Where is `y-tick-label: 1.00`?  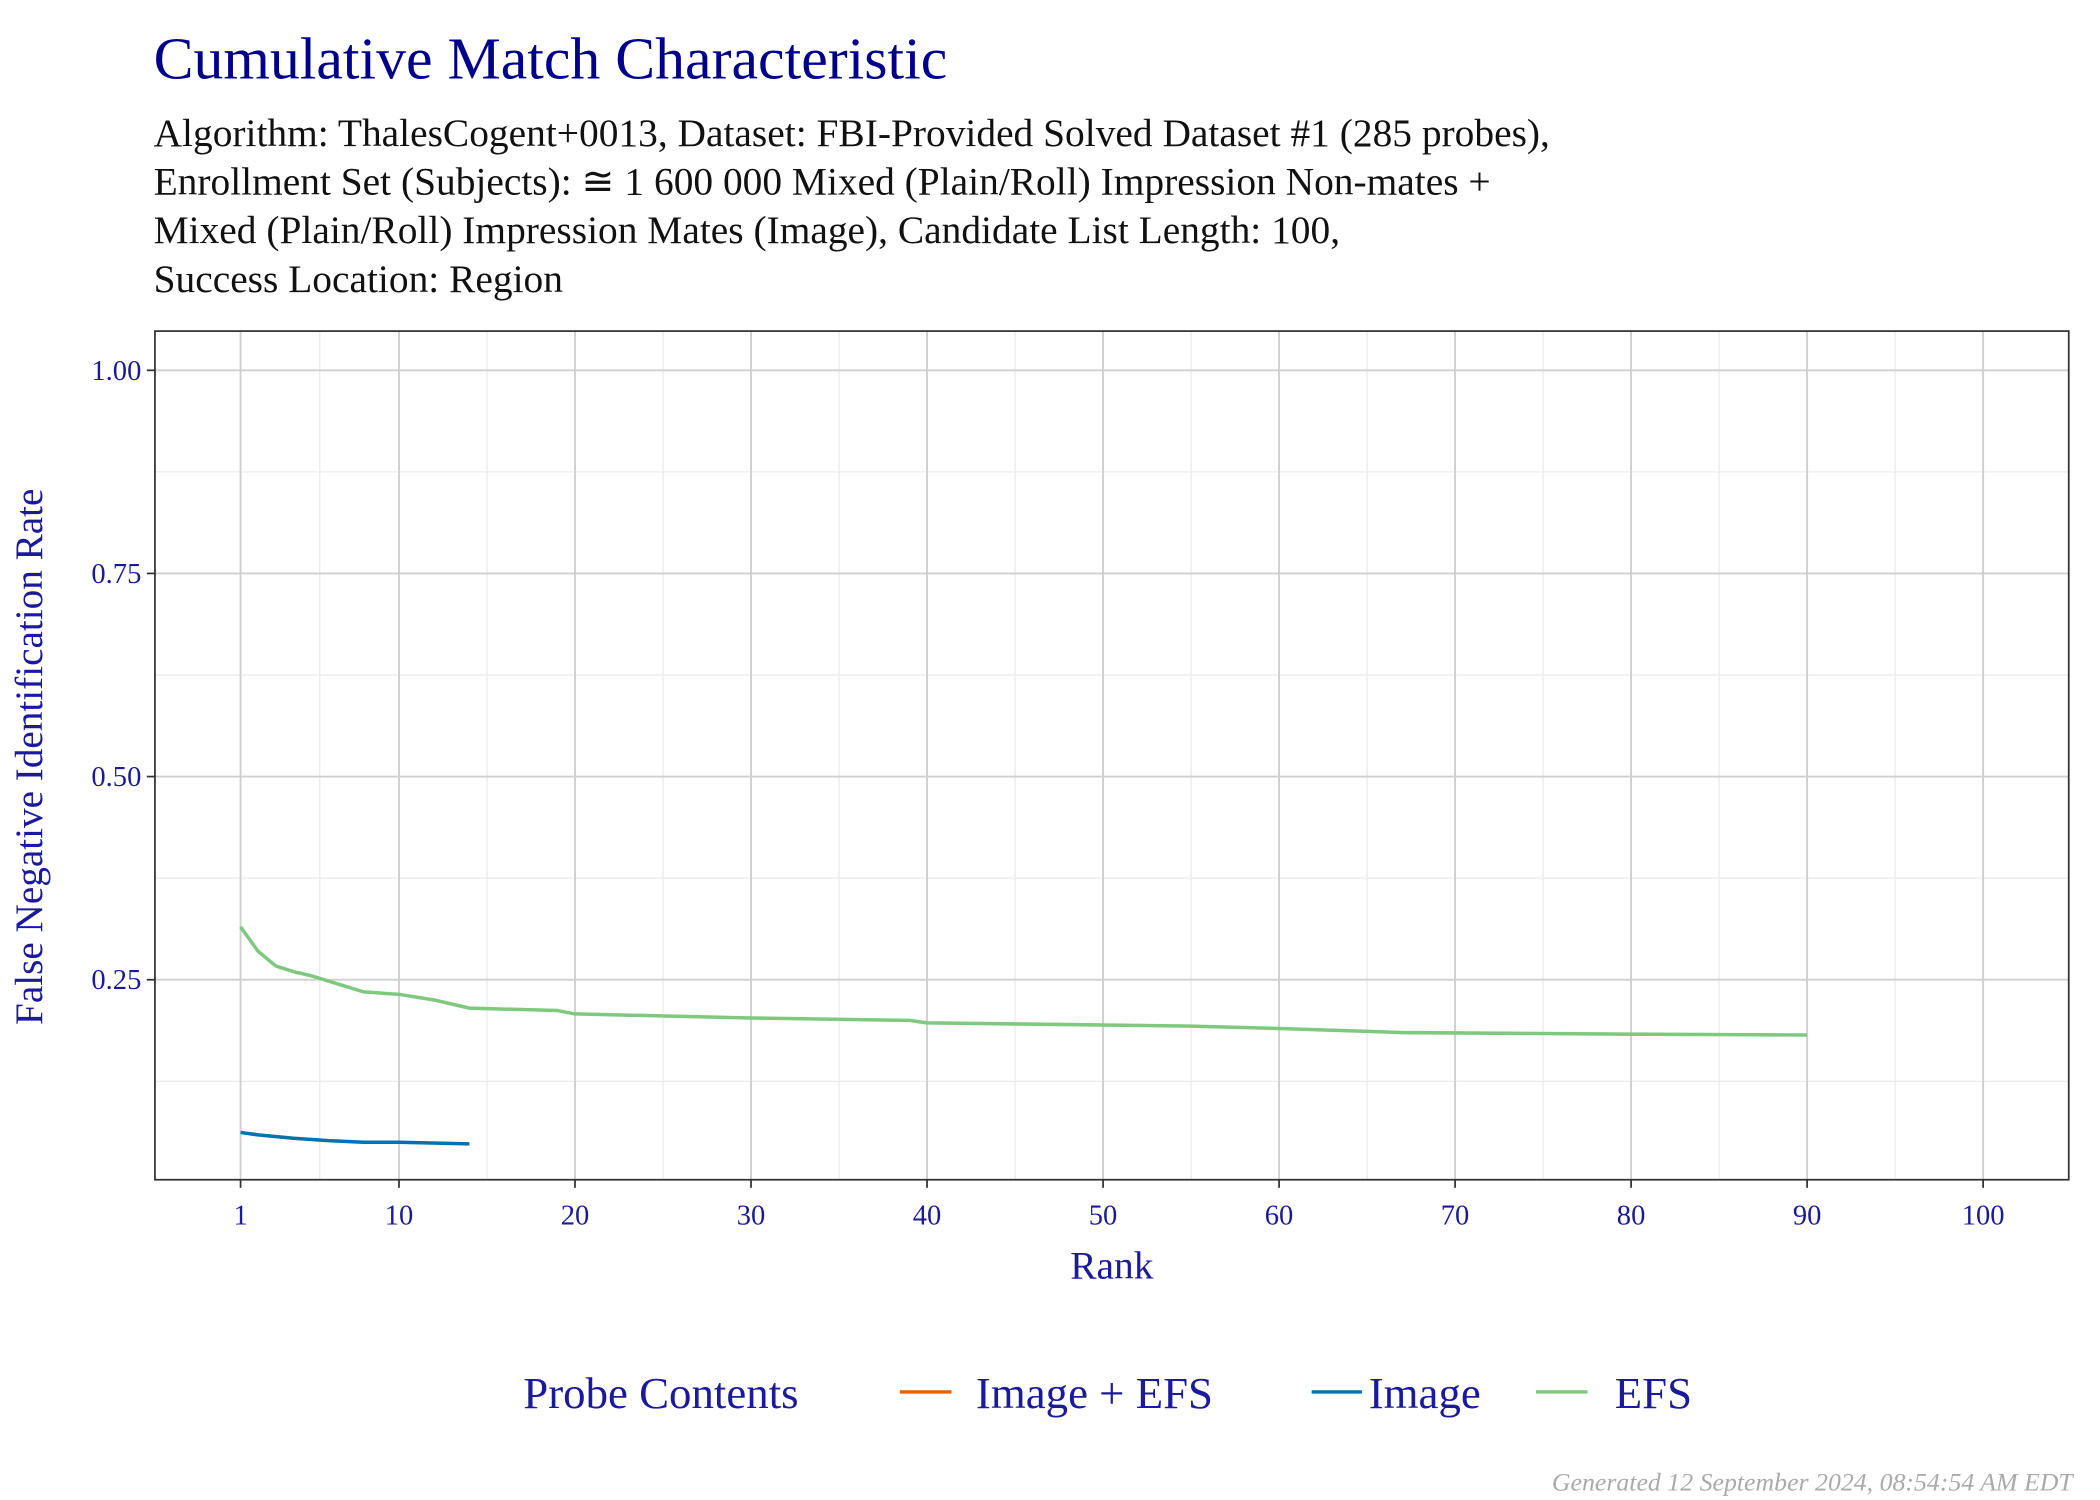 y-tick-label: 1.00 is located at coordinates (116, 371).